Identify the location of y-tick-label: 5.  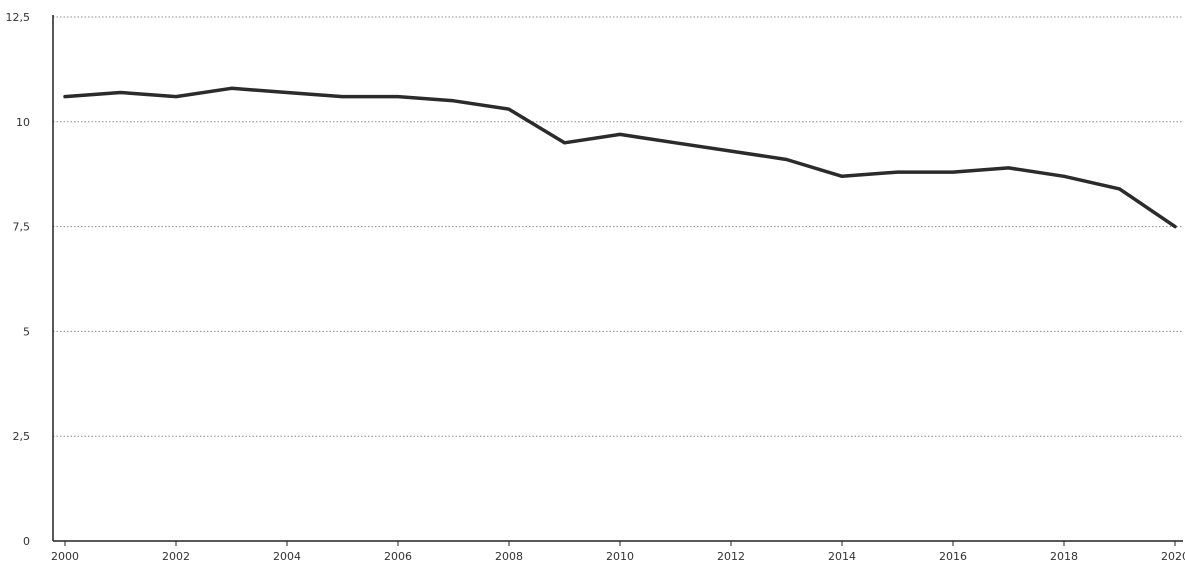
(26, 331).